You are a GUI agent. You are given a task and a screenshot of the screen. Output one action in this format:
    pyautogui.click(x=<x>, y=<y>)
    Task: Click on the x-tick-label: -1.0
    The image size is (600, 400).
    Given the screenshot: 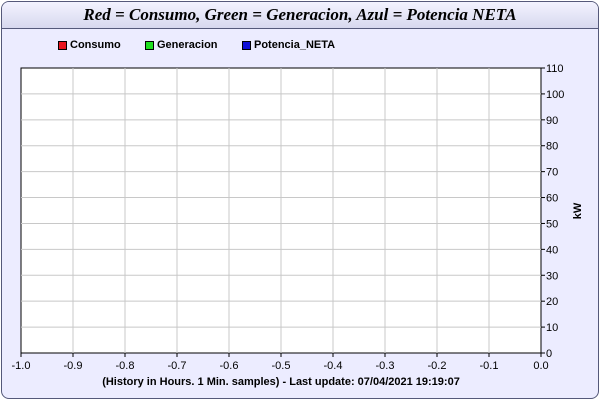 What is the action you would take?
    pyautogui.click(x=21, y=366)
    